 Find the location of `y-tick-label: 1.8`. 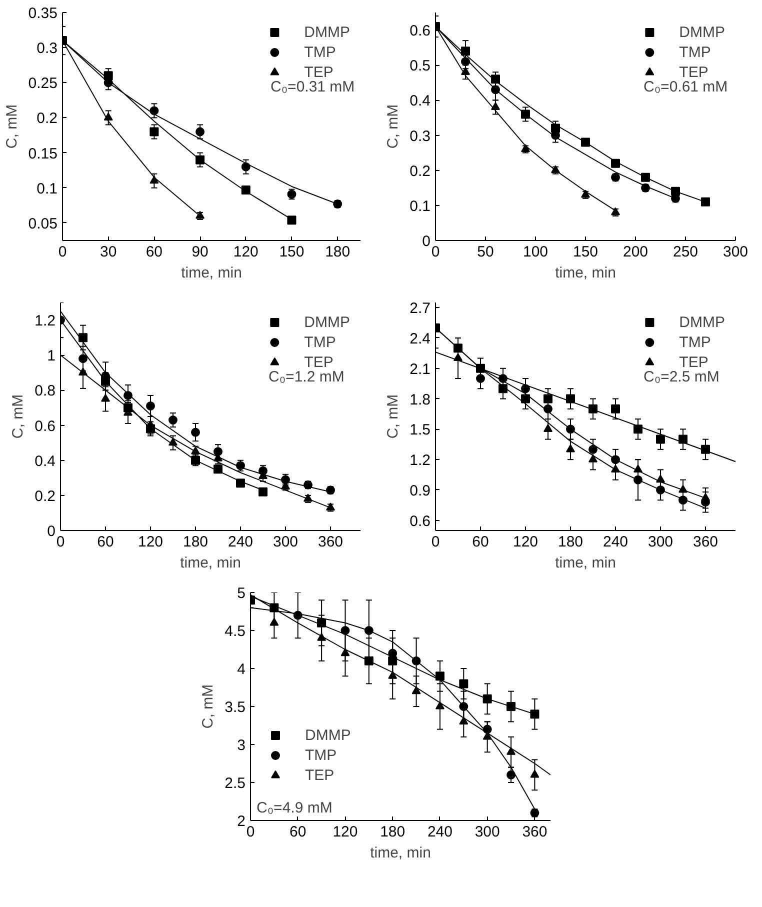

y-tick-label: 1.8 is located at coordinates (420, 399).